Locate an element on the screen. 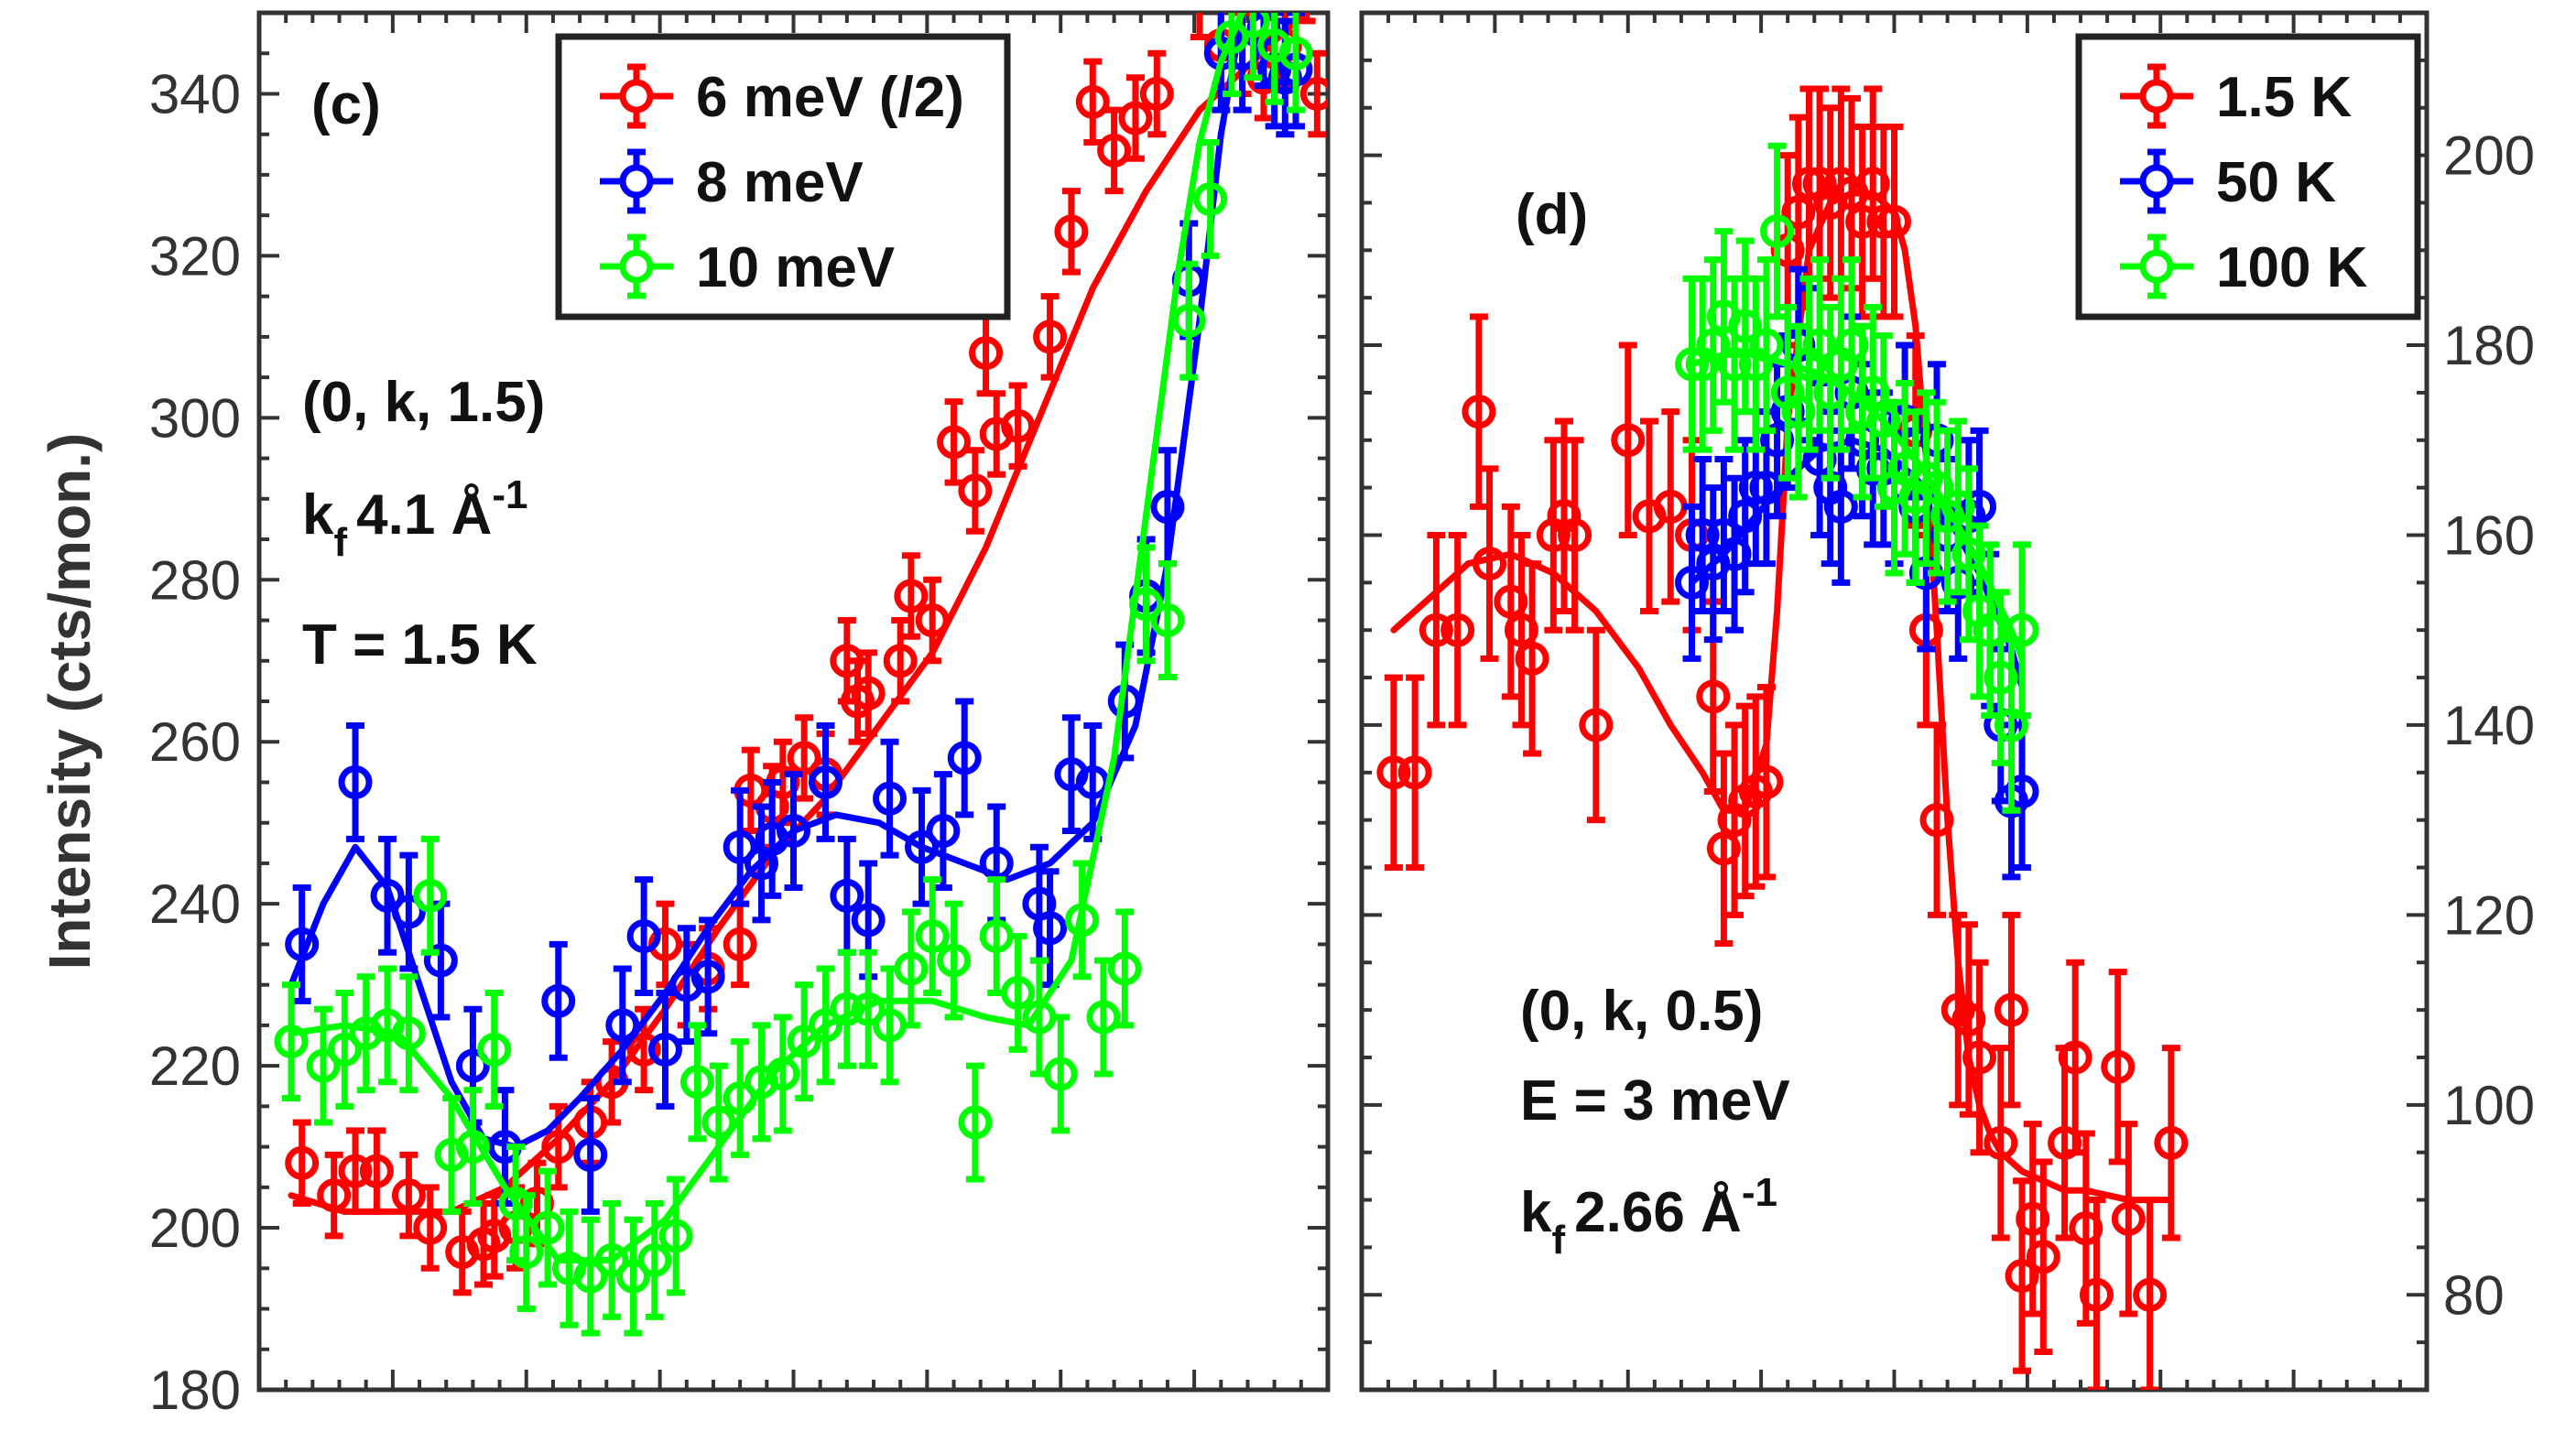 The height and width of the screenshot is (1431, 2576). legend: 6 meV (/2) 8 meV 10 meV is located at coordinates (783, 176).